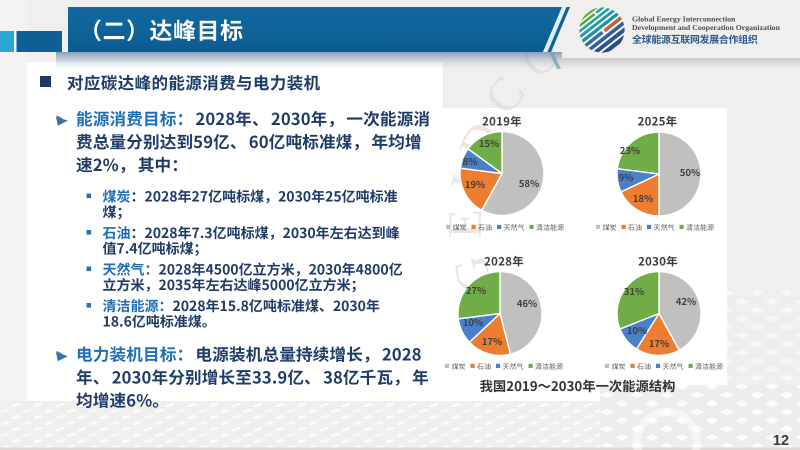  What do you see at coordinates (781, 441) in the screenshot?
I see `svg-text: 12` at bounding box center [781, 441].